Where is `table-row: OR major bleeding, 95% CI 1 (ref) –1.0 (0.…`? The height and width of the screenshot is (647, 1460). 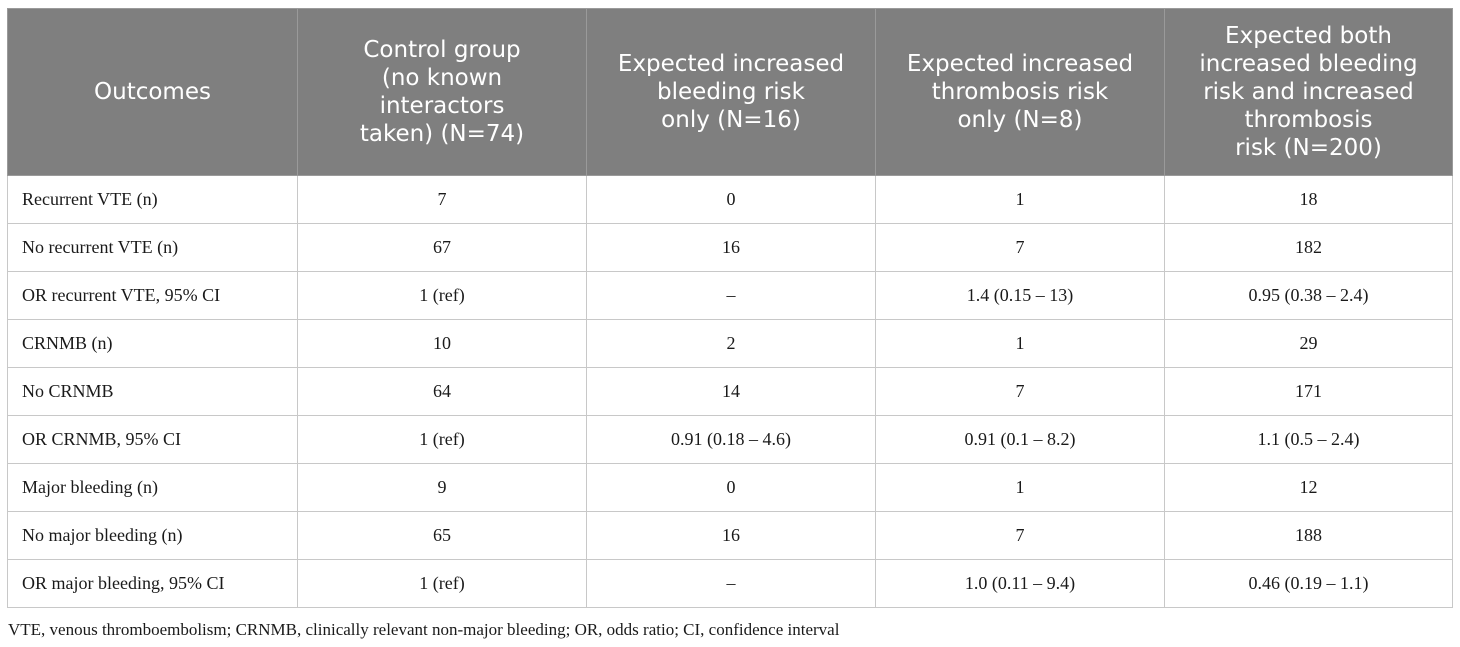 table-row: OR major bleeding, 95% CI 1 (ref) –1.0 (0.… is located at coordinates (730, 583).